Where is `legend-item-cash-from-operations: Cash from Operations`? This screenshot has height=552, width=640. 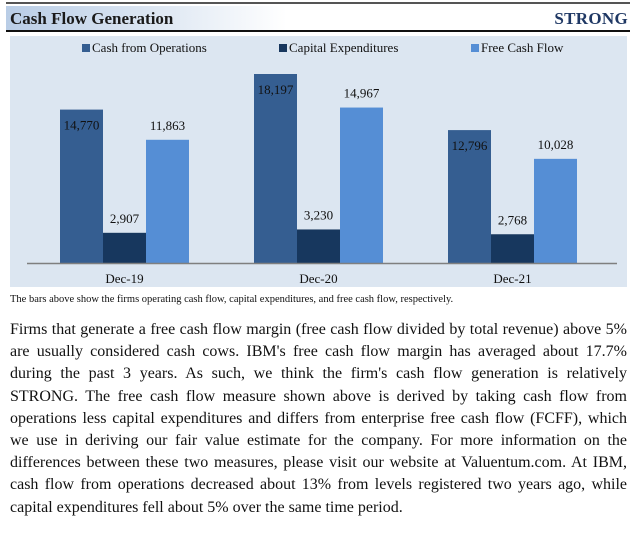
legend-item-cash-from-operations: Cash from Operations is located at coordinates (144, 48).